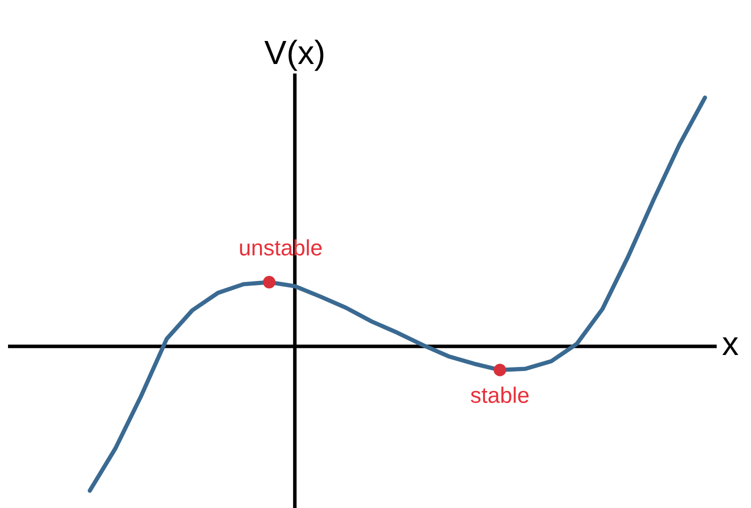 This screenshot has height=508, width=751. I want to click on y-axis-title: V(x), so click(294, 55).